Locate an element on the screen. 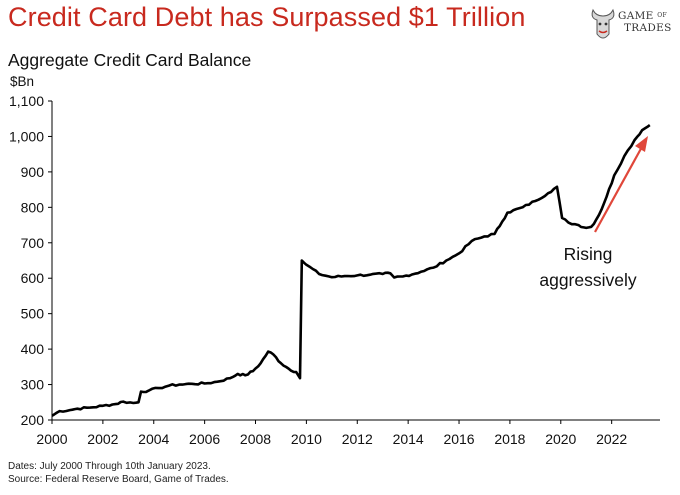 Image resolution: width=680 pixels, height=495 pixels. y-tick-label: 700 is located at coordinates (33, 243).